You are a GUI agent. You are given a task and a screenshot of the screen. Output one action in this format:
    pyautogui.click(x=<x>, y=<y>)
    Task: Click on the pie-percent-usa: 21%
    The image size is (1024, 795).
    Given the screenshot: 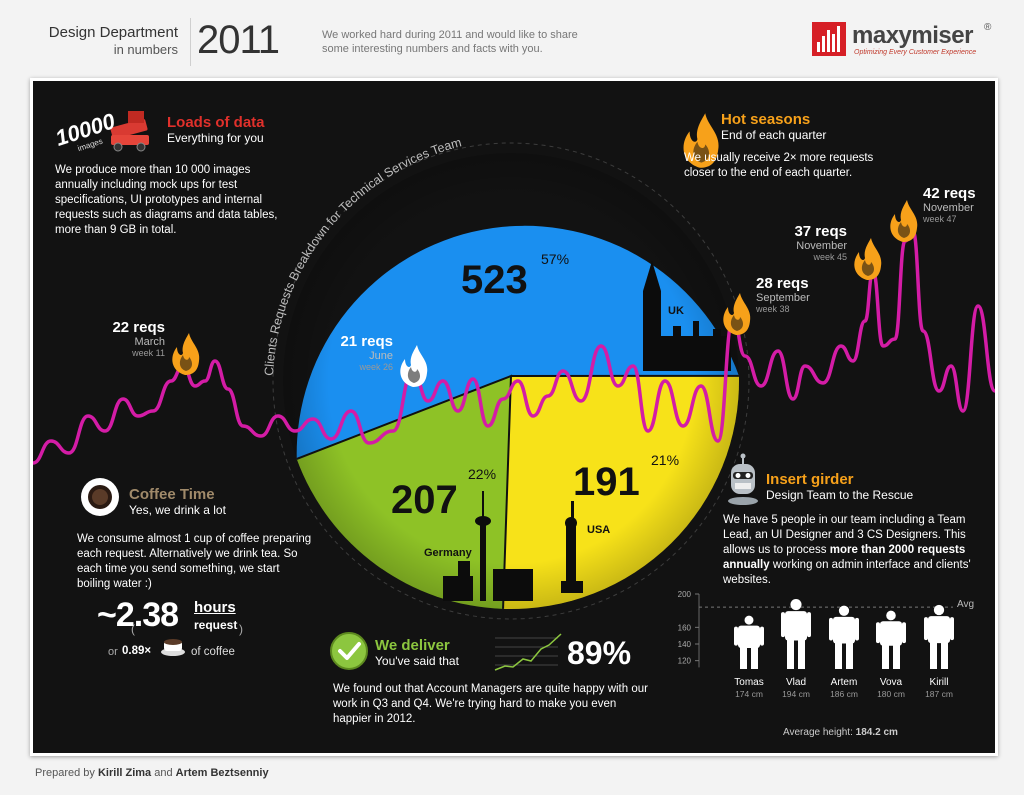 What is the action you would take?
    pyautogui.click(x=665, y=460)
    